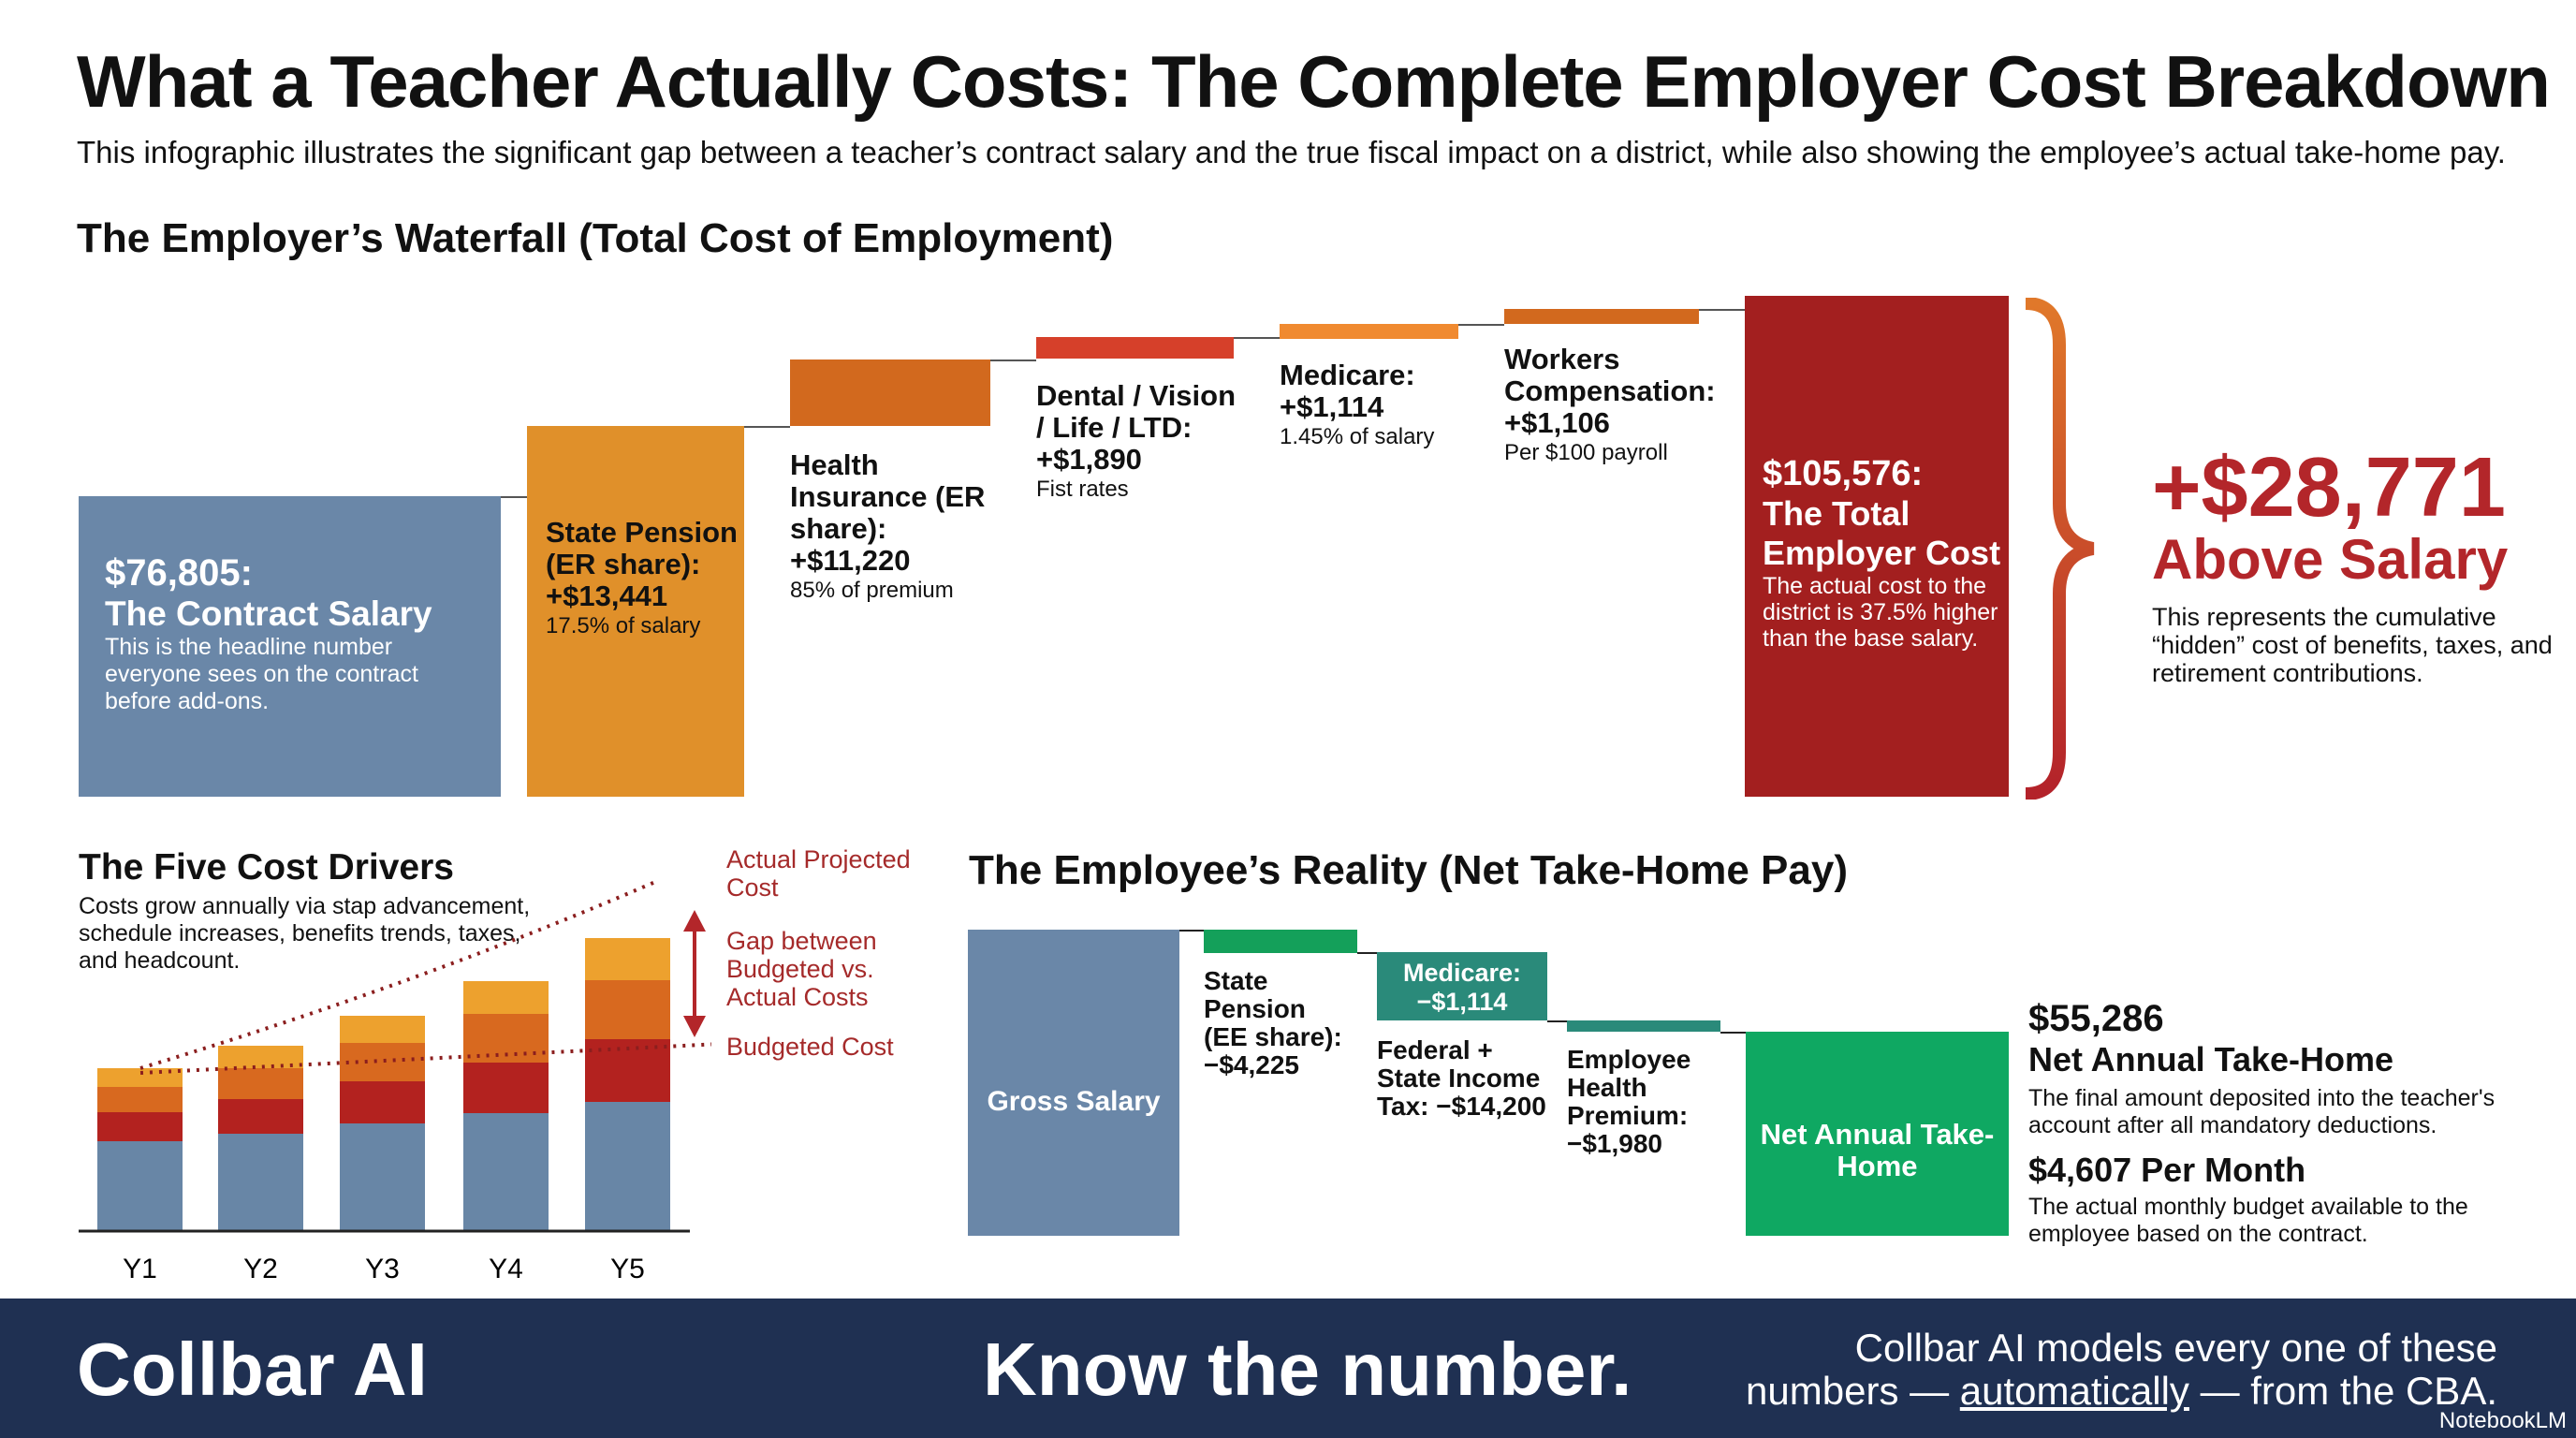  I want to click on ee-medicare-bar, so click(1462, 986).